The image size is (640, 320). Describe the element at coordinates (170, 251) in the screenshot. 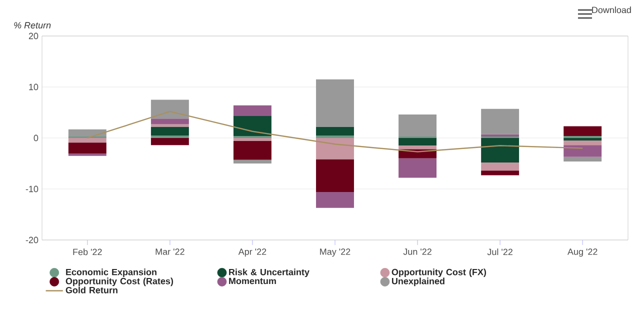

I see `x-tick-label: Mar '22` at that location.